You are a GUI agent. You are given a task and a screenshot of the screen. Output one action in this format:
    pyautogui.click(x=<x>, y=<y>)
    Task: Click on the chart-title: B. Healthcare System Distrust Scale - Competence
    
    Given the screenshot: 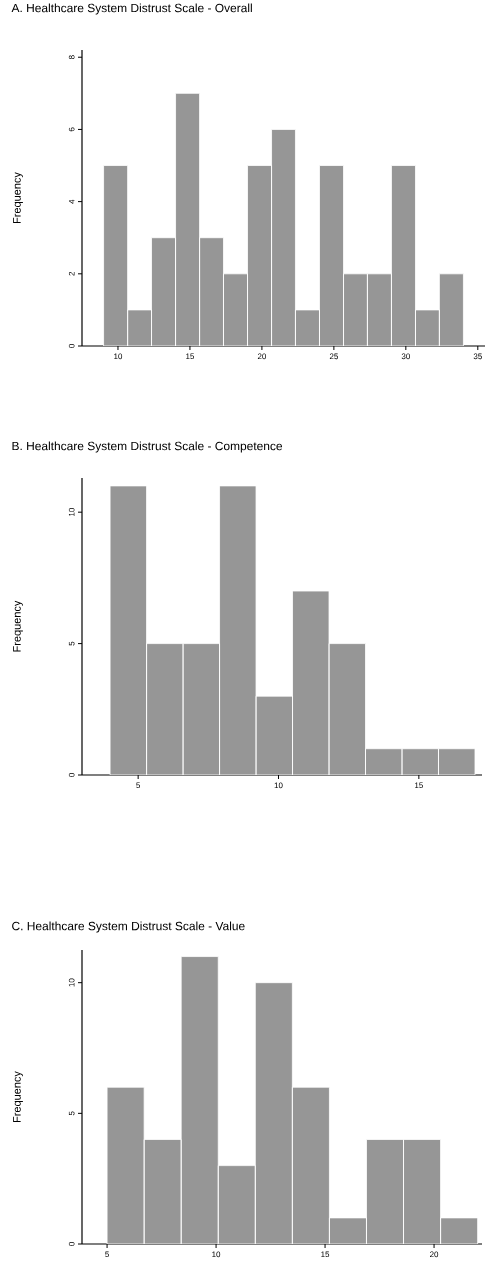 What is the action you would take?
    pyautogui.click(x=147, y=447)
    